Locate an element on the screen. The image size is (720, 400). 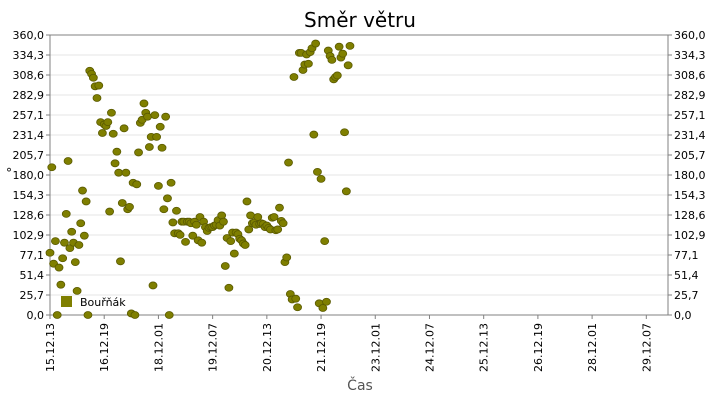
y-tick-label-right: 77,1 is located at coordinates (686, 255).